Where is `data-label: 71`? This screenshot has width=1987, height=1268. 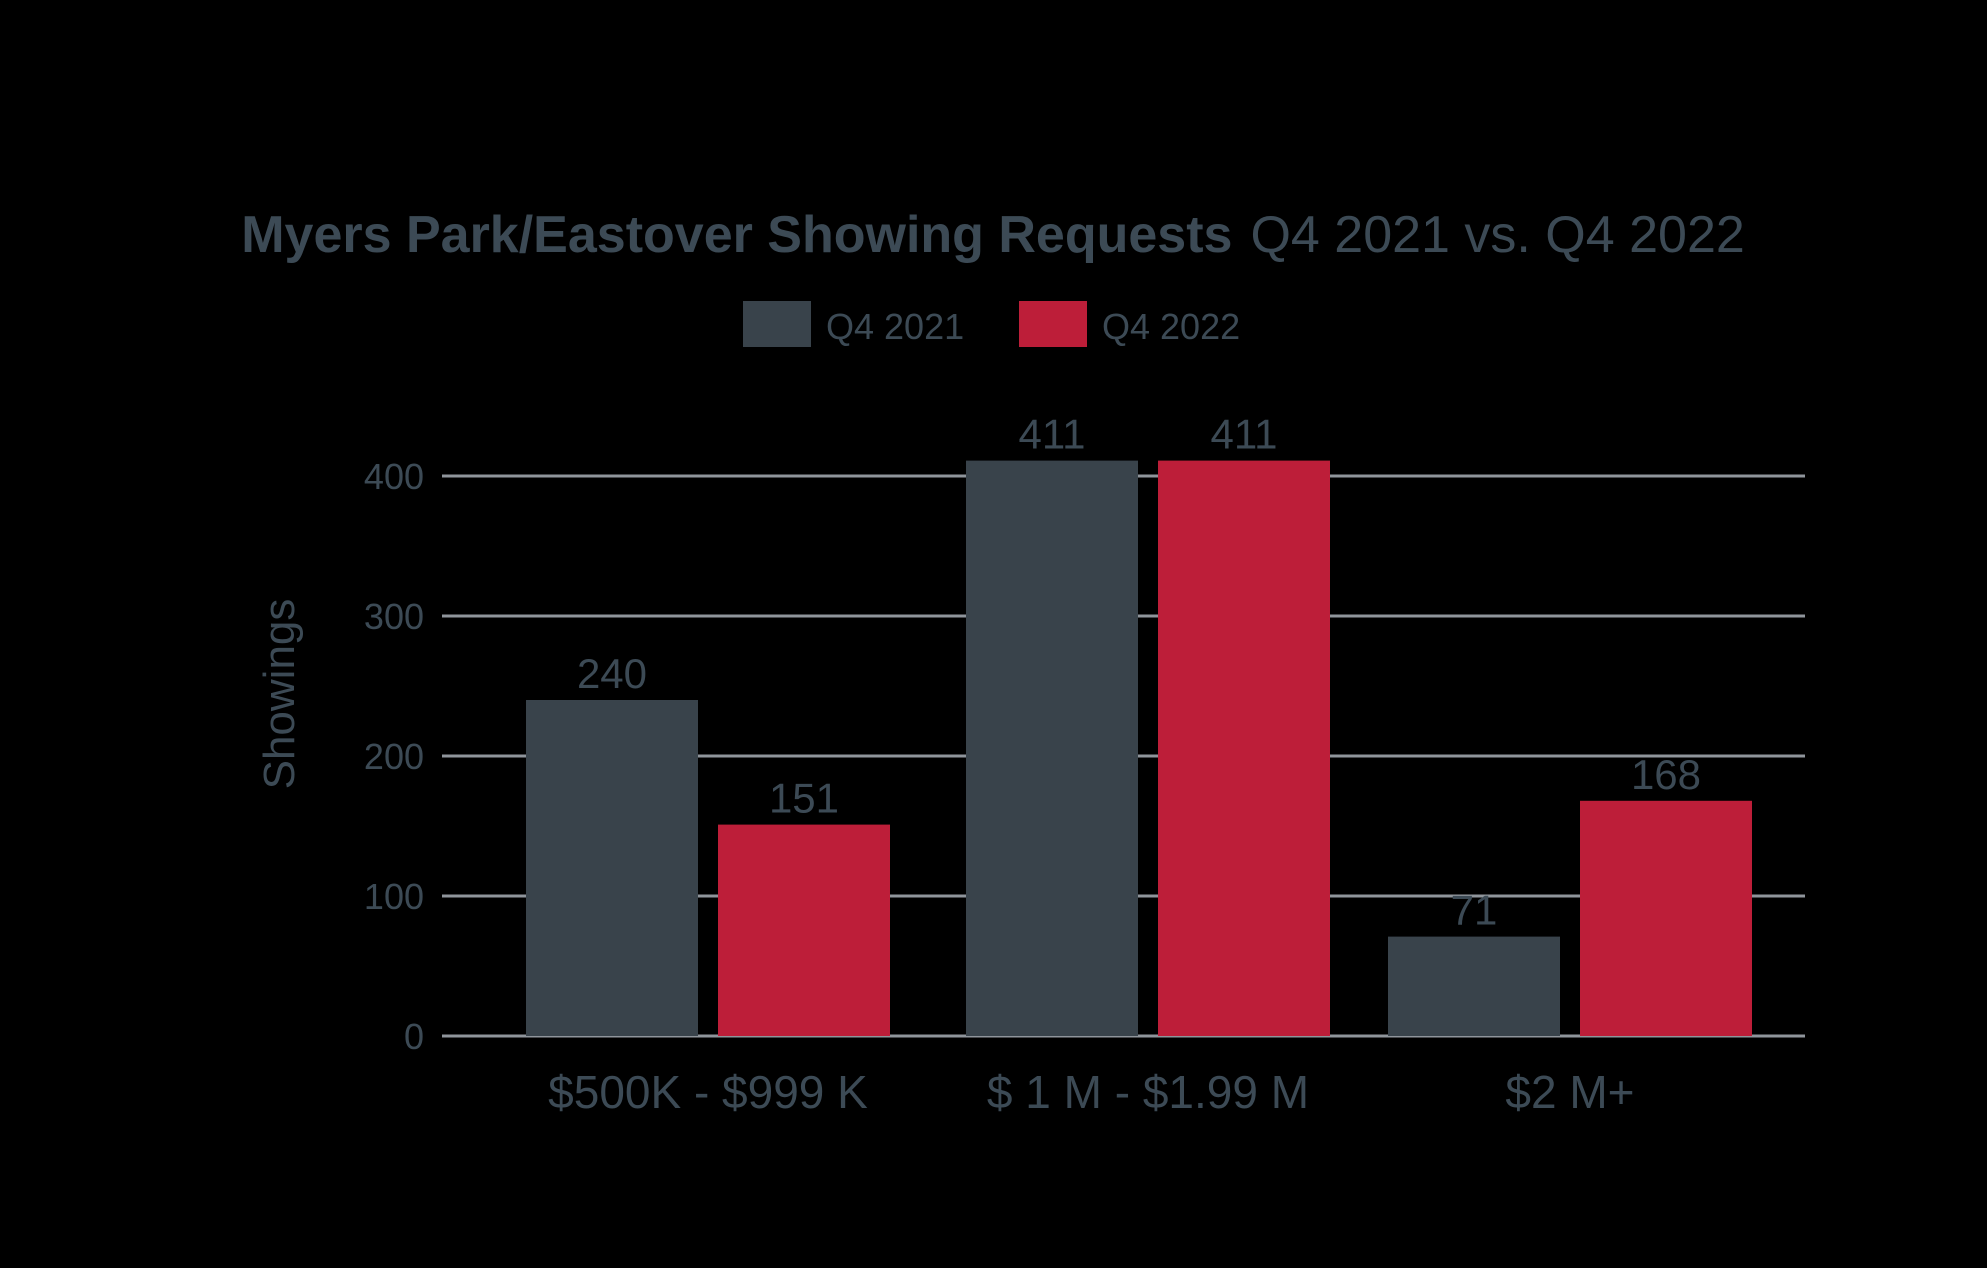
data-label: 71 is located at coordinates (1474, 910).